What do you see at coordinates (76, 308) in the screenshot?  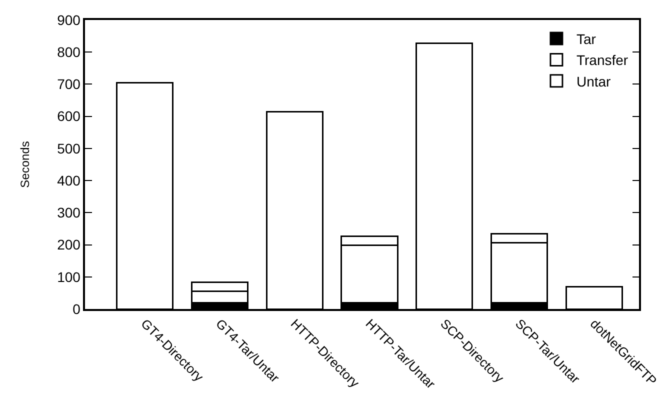 I see `y-tick-label: 0` at bounding box center [76, 308].